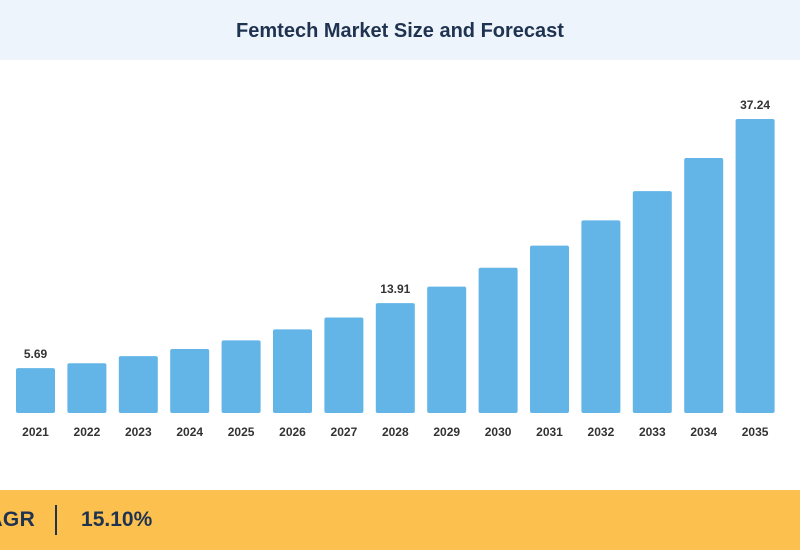  What do you see at coordinates (601, 316) in the screenshot?
I see `bar-2032` at bounding box center [601, 316].